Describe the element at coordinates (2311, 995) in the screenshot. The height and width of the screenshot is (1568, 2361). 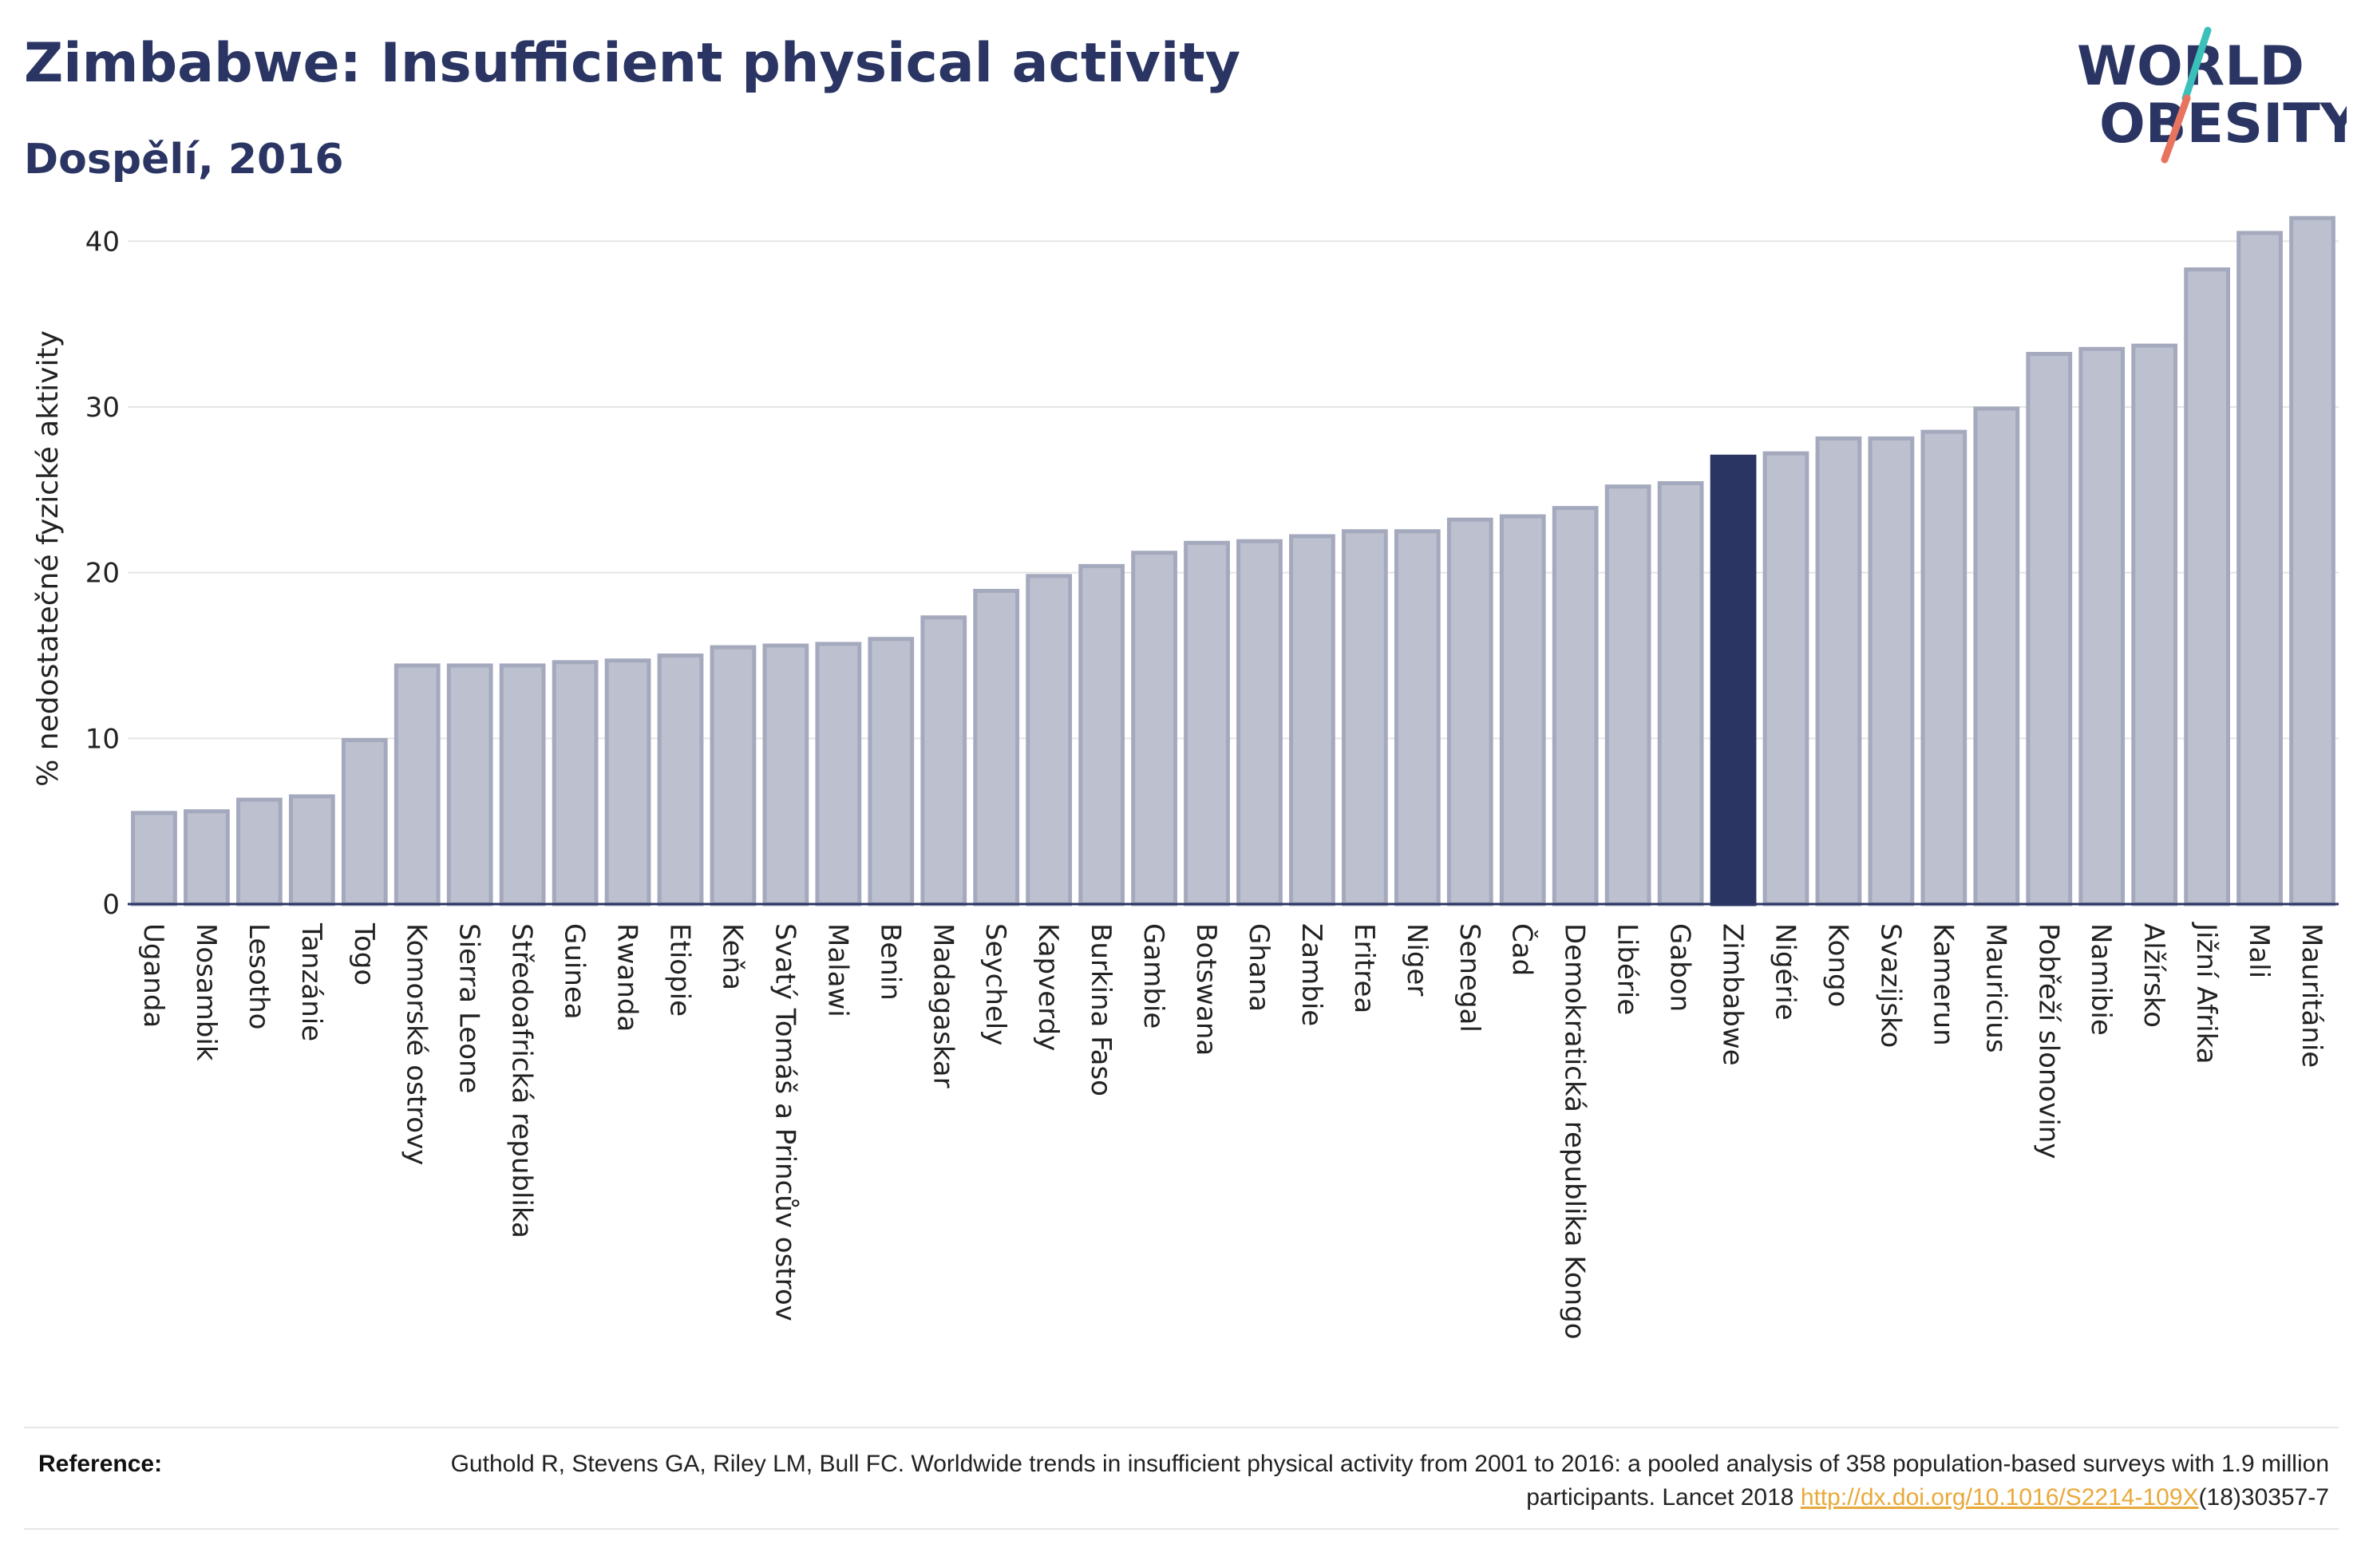
I see `x-tick-label: Mauritánie` at that location.